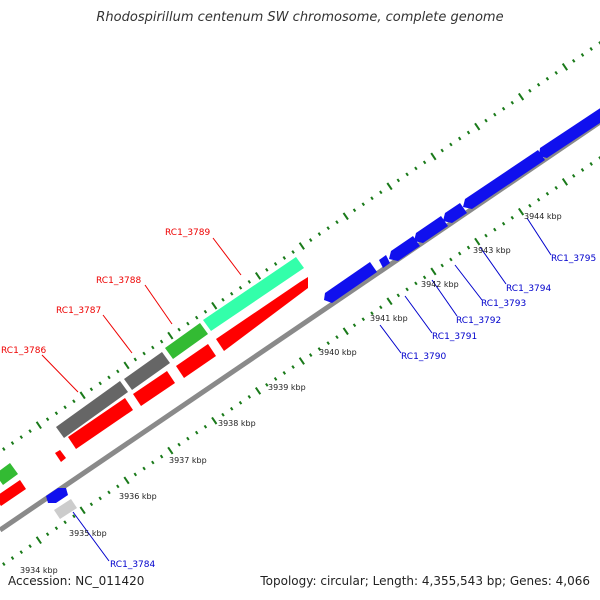 Image resolution: width=600 pixels, height=600 pixels. Describe the element at coordinates (141, 315) in the screenshot. I see `forward-label-leaders` at that location.